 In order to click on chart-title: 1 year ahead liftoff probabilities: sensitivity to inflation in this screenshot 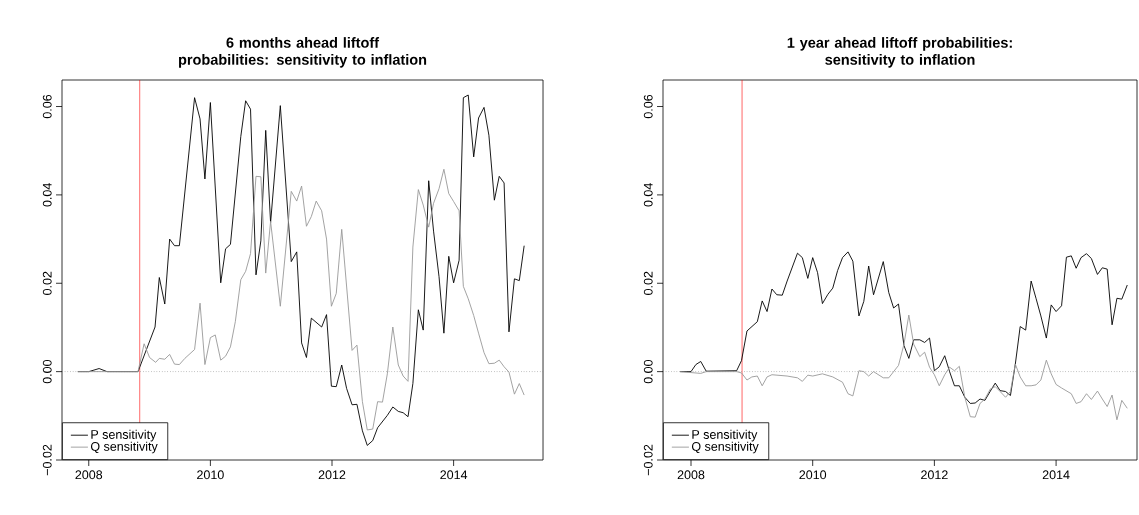, I will do `click(899, 52)`.